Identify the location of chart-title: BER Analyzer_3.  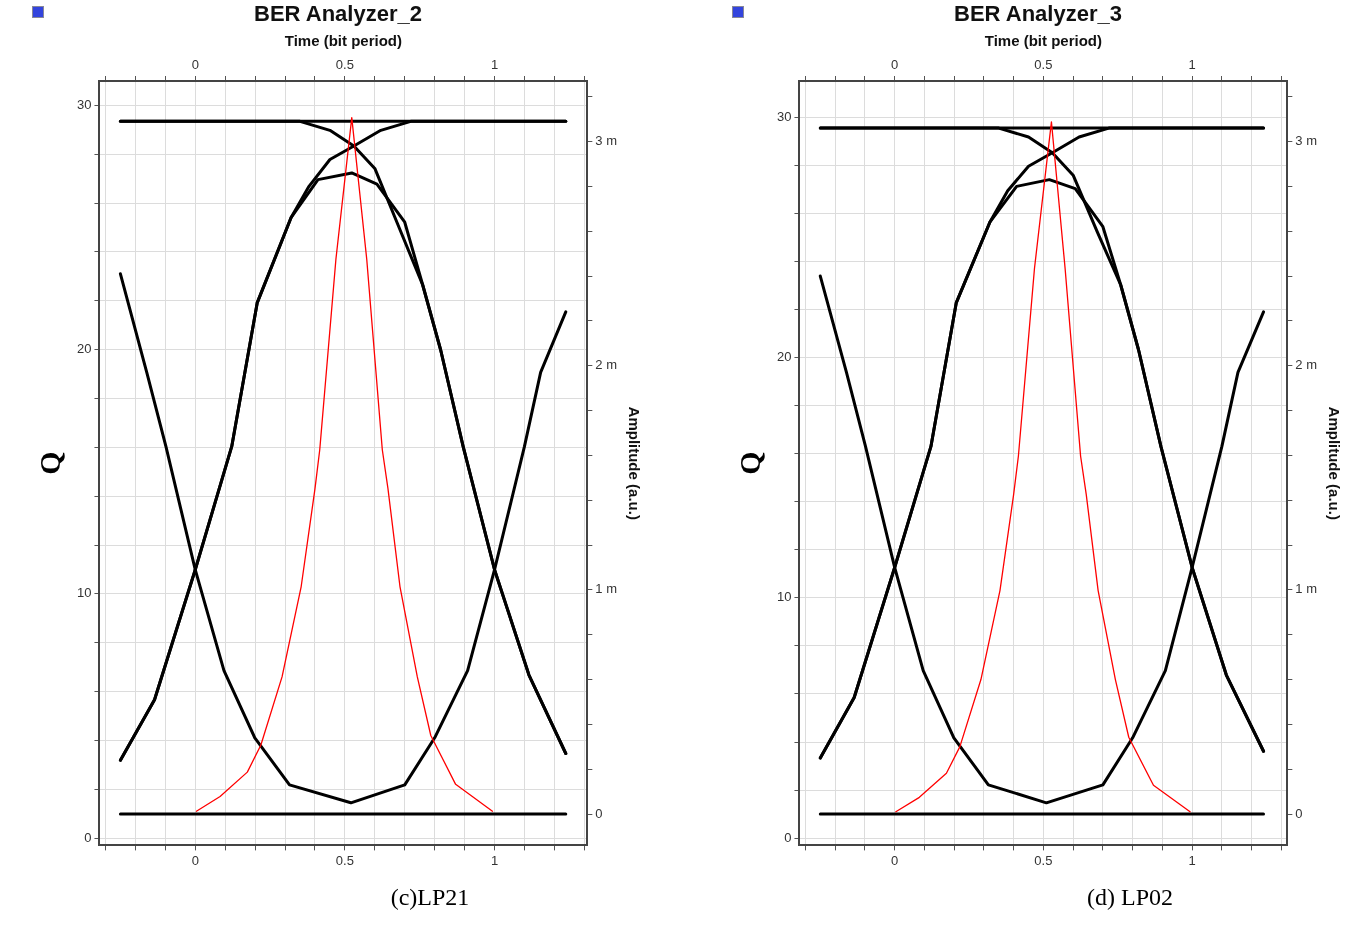
(1038, 14).